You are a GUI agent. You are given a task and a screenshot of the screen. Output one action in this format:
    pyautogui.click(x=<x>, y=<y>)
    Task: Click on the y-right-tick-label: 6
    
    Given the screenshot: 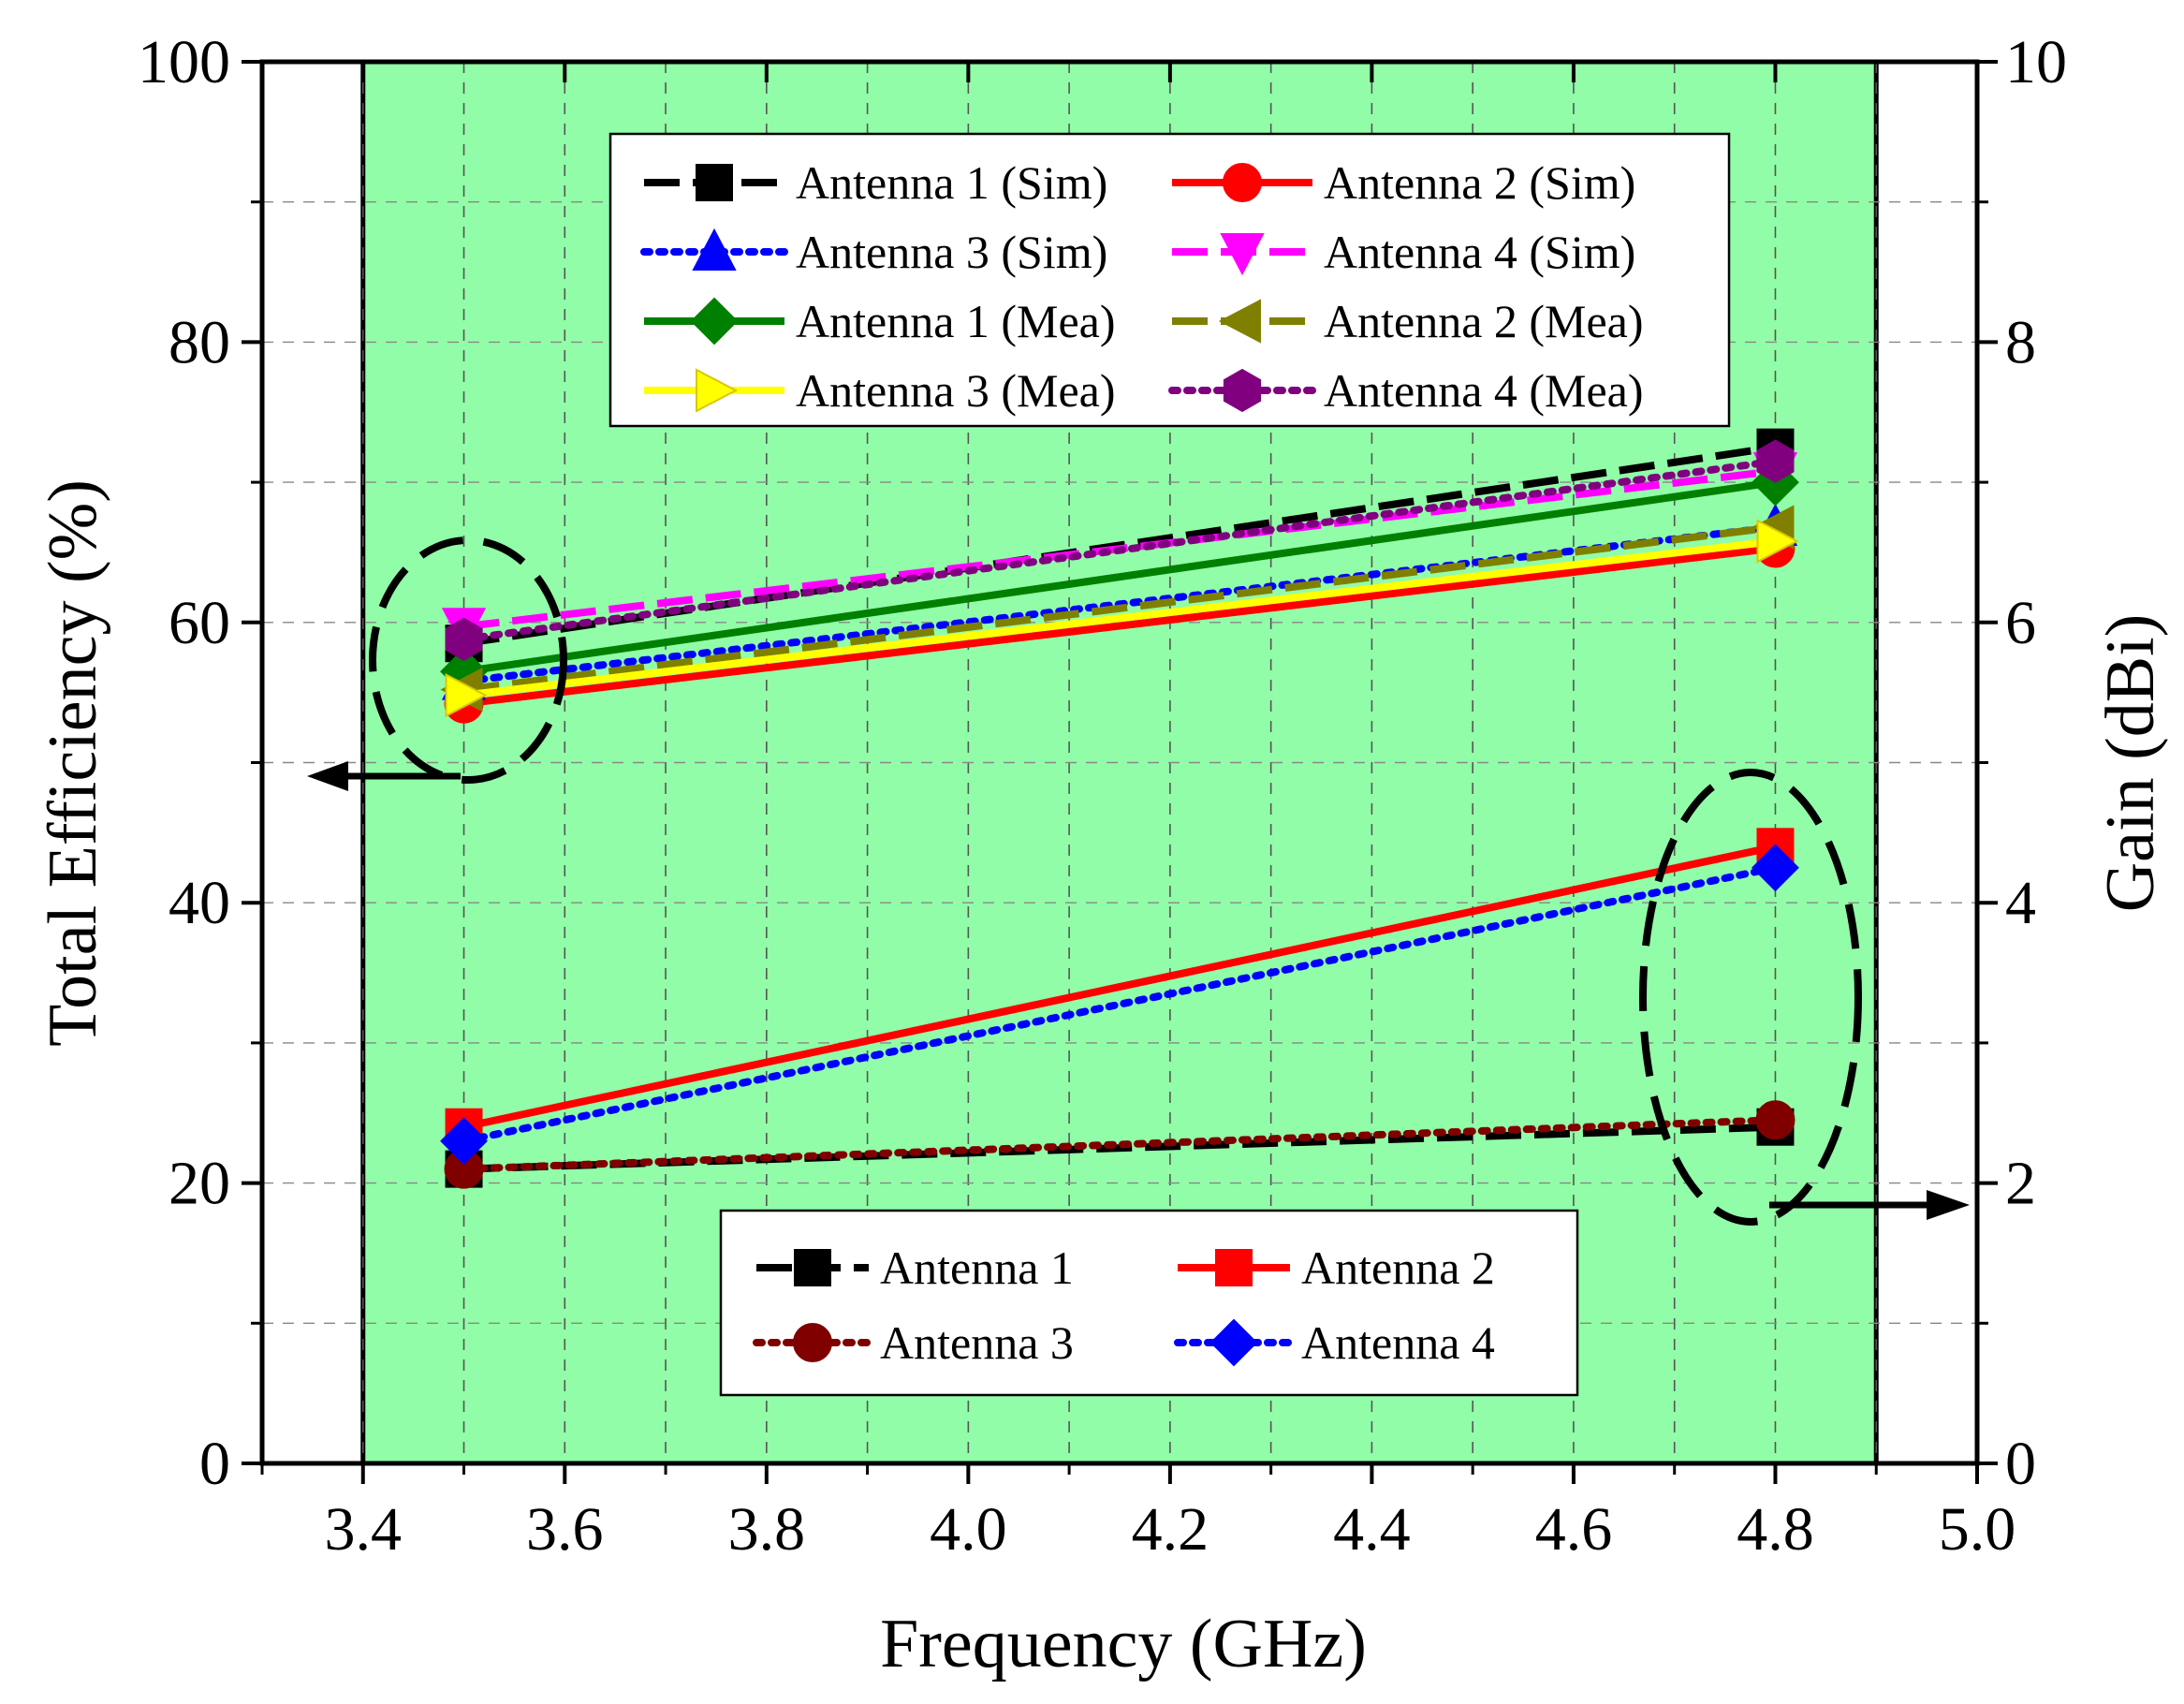 What is the action you would take?
    pyautogui.click(x=2020, y=623)
    